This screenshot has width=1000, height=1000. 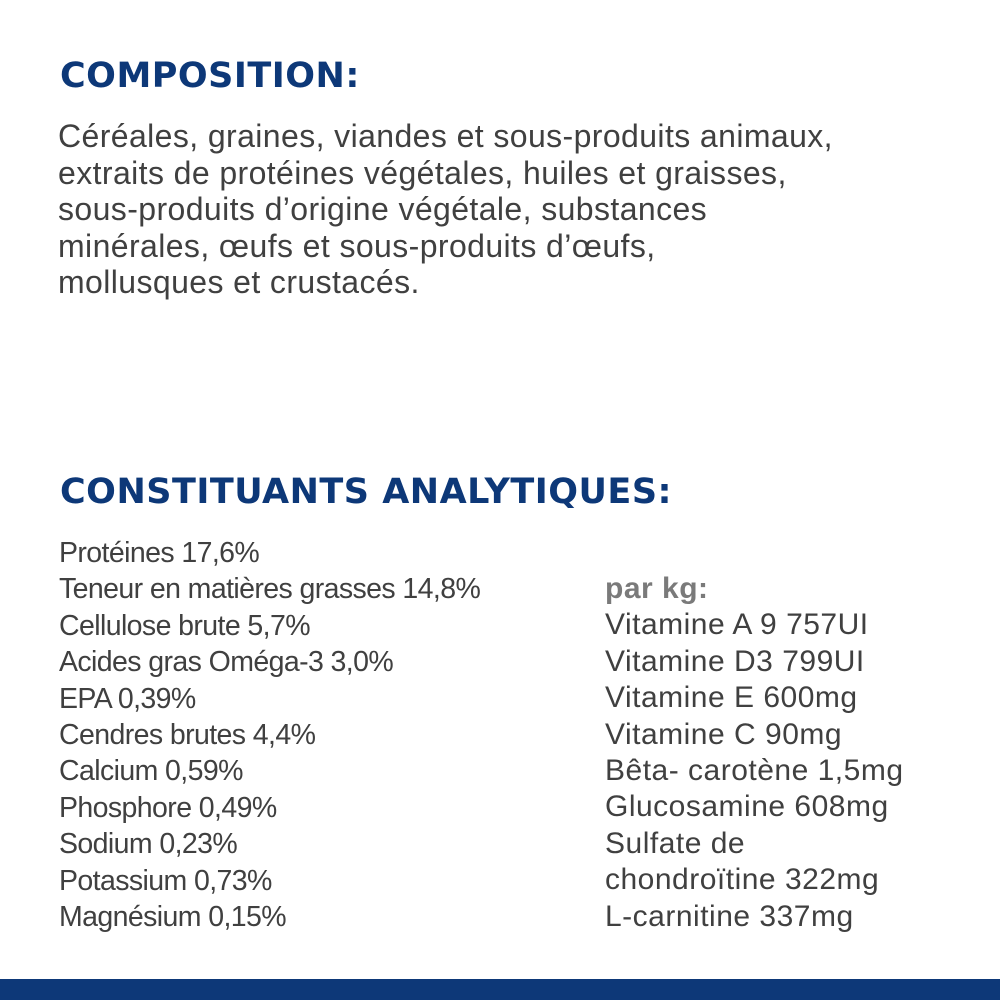 I want to click on additive-item: Bêta- carotène 1,5mg, so click(x=754, y=771).